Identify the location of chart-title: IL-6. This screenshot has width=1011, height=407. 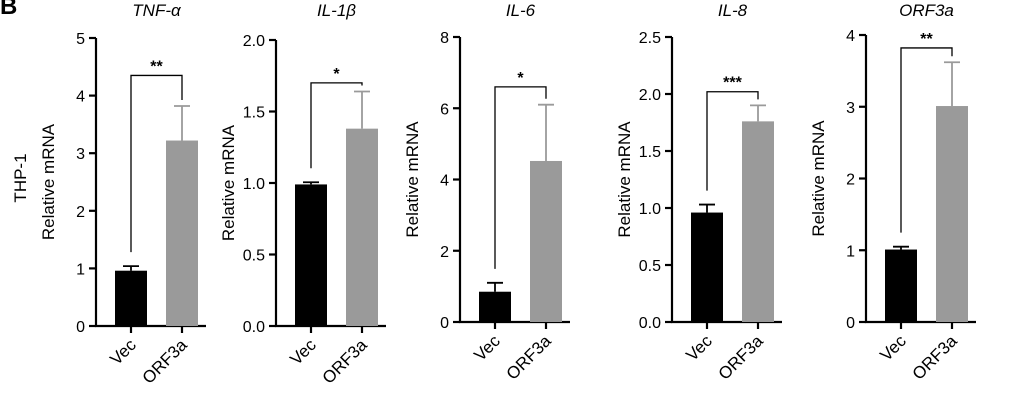
(521, 10).